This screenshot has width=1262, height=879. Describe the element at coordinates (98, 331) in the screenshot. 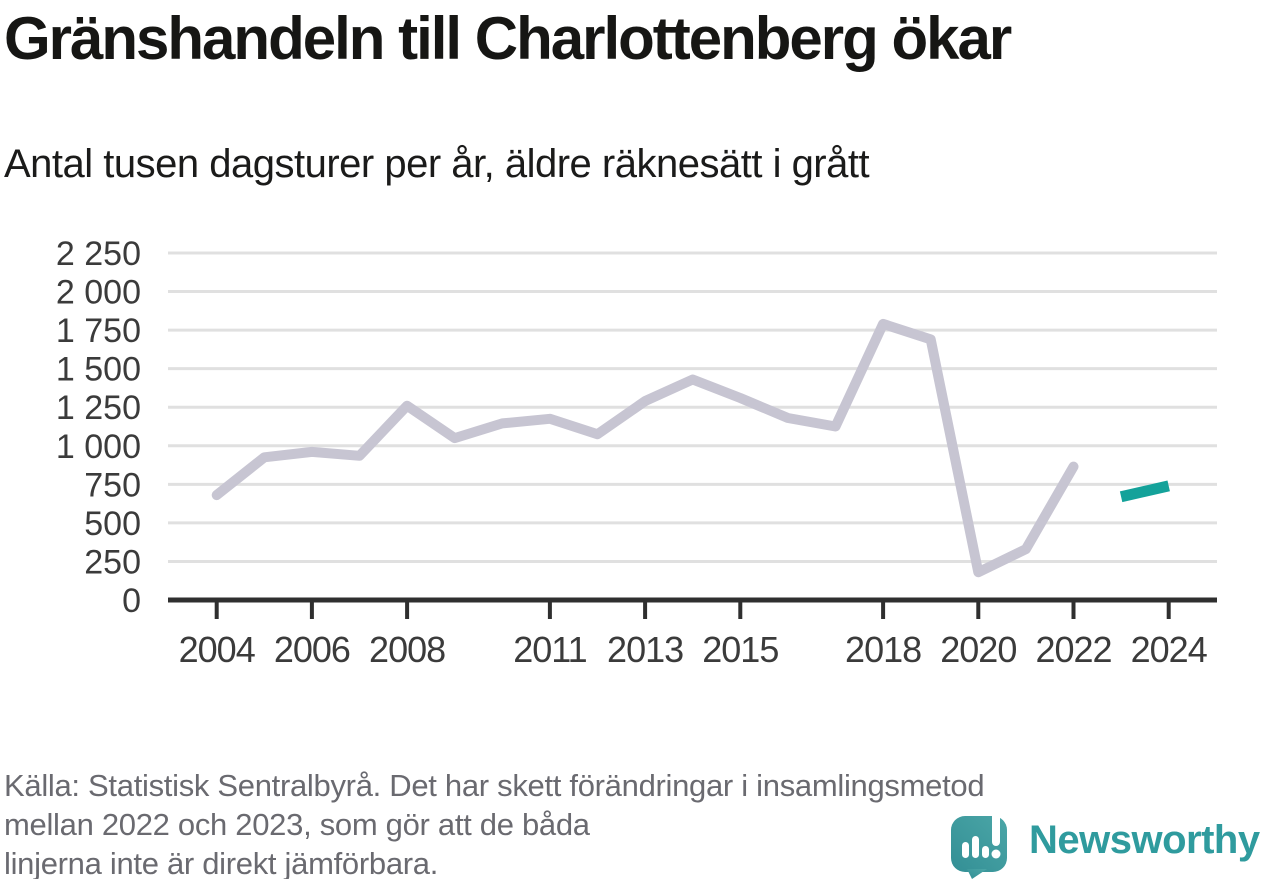

I see `y-tick-label: 1 750` at that location.